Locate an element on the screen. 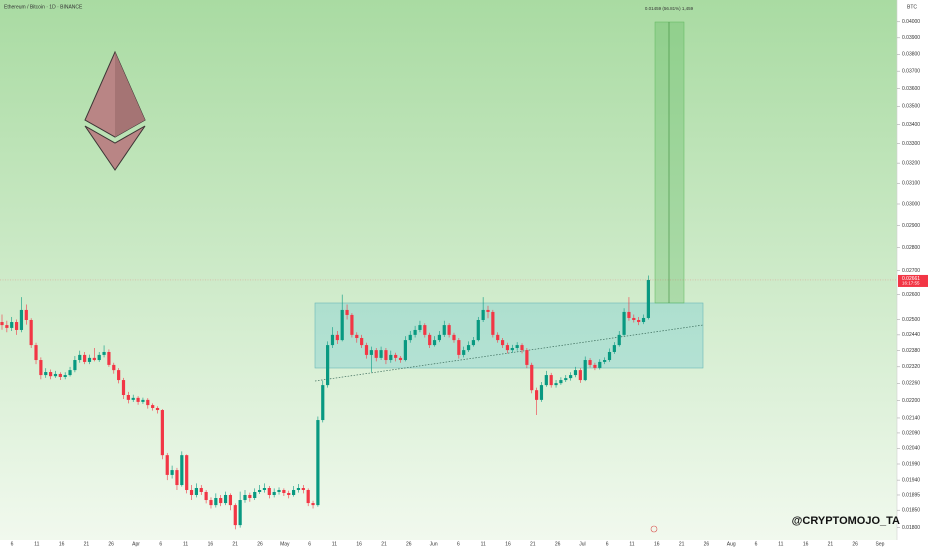  x-tick-label: Jun is located at coordinates (434, 544).